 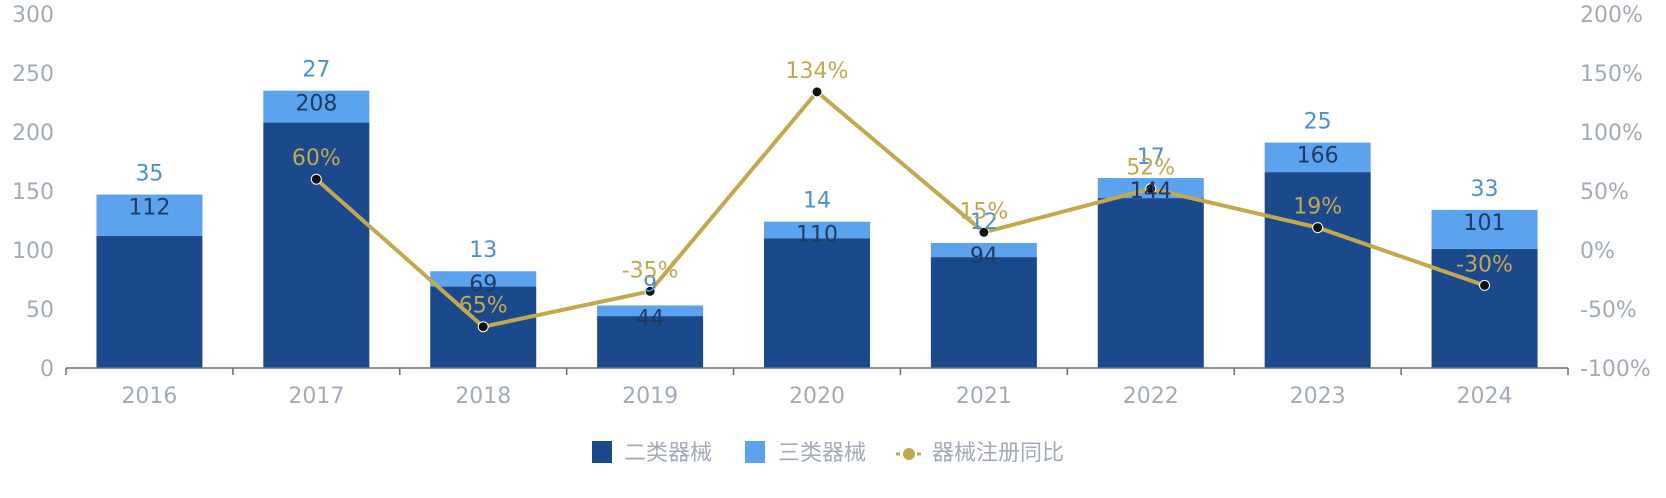 I want to click on label-yoy: 134%, so click(x=817, y=71).